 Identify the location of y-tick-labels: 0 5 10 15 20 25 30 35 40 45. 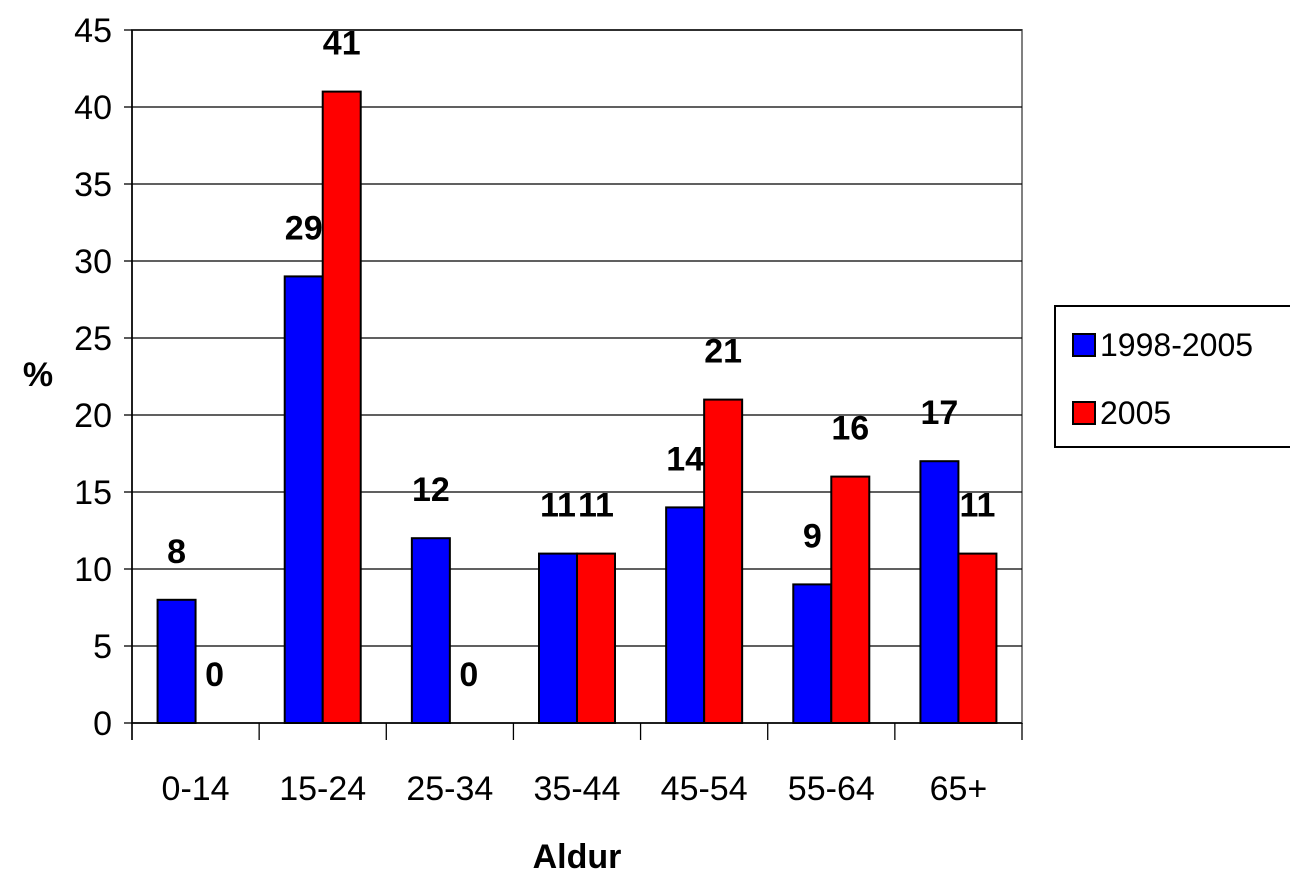
(93, 377).